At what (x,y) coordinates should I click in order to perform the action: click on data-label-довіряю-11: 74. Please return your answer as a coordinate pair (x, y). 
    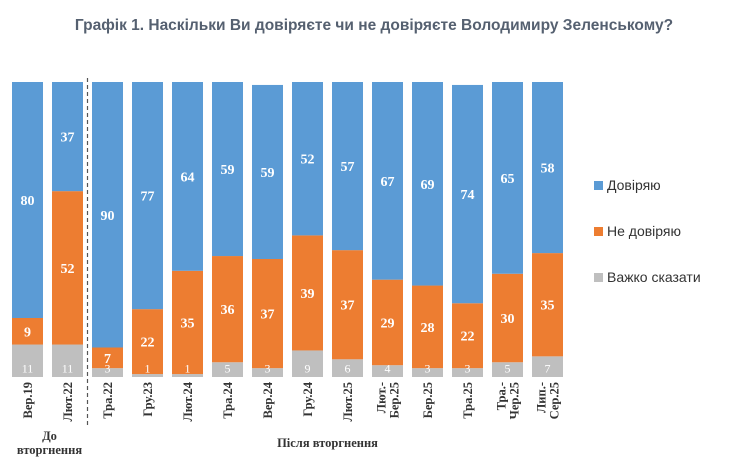
    Looking at the image, I should click on (468, 195).